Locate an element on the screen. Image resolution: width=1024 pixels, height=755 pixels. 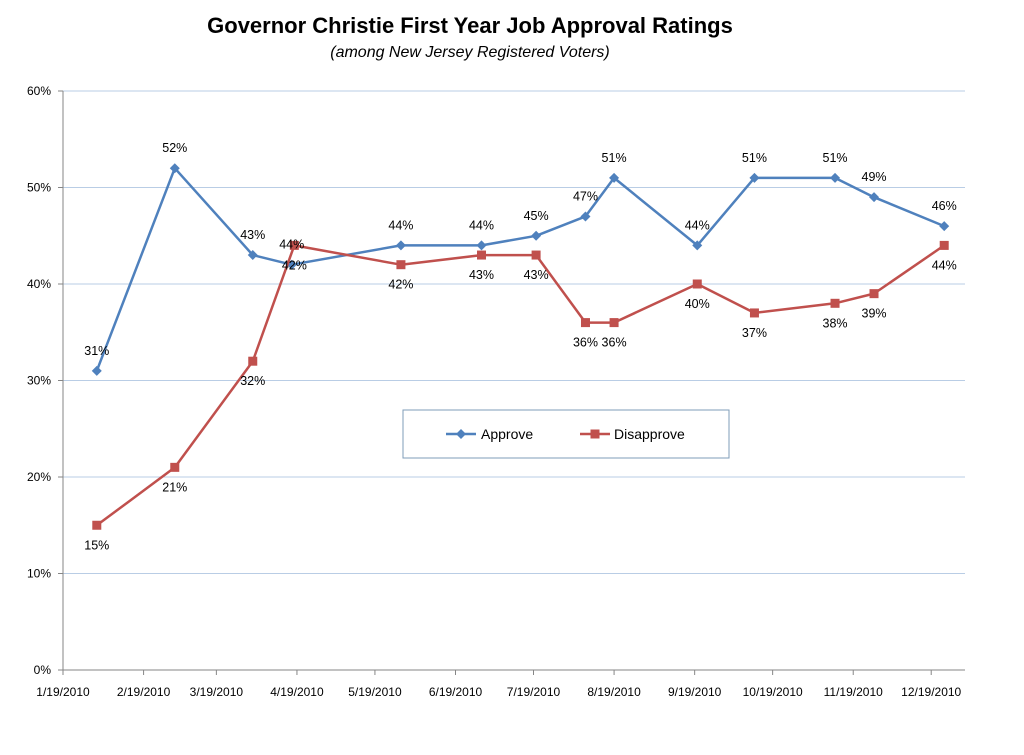
data-label-disapprove: 39% is located at coordinates (874, 314).